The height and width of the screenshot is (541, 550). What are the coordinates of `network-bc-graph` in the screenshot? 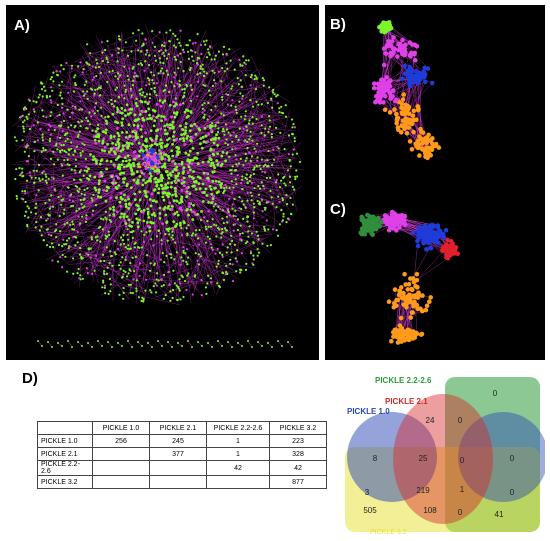 It's located at (409, 182).